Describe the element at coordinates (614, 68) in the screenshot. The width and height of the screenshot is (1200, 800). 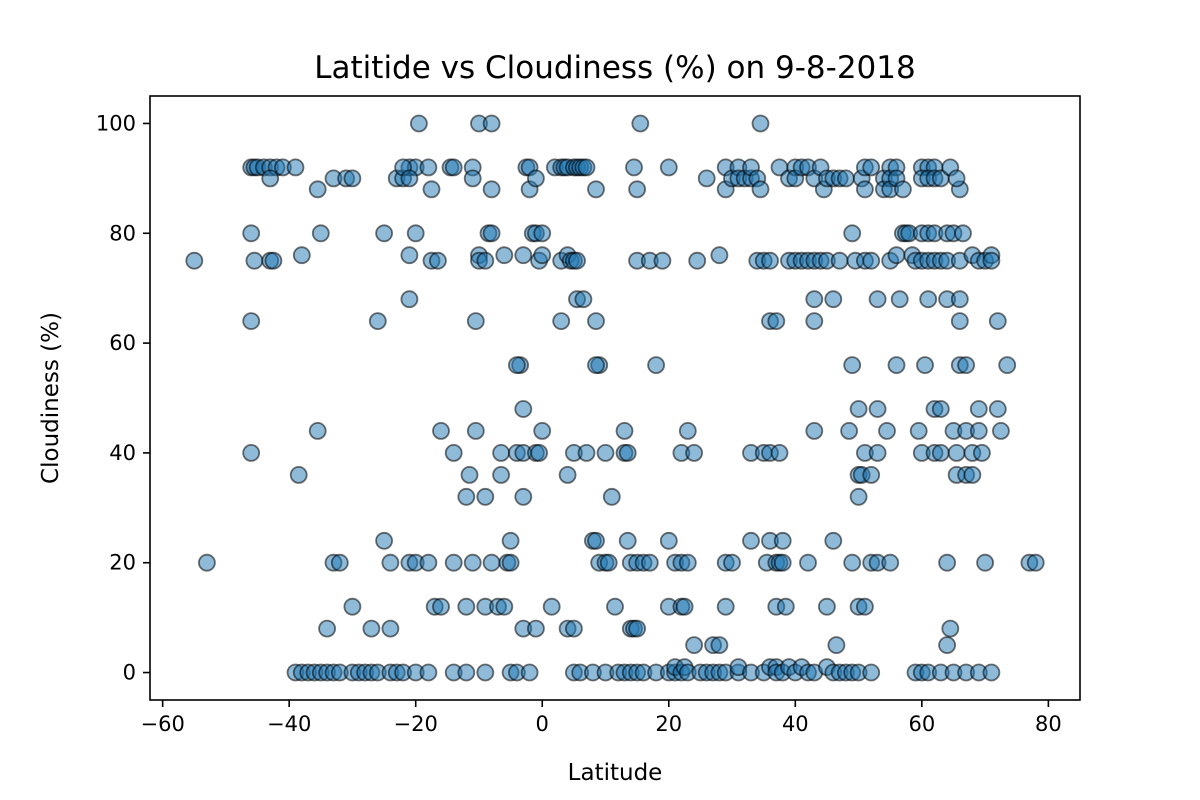
I see `chart-title: Latitide vs Cloudiness (%) on 9-8-2018` at that location.